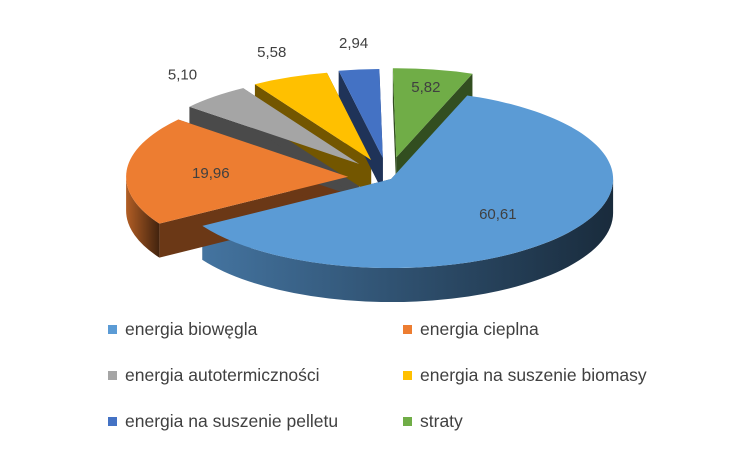 The width and height of the screenshot is (750, 450). Describe the element at coordinates (271, 52) in the screenshot. I see `data-label-energia-na-suszenie-biomasy: 5,58` at that location.